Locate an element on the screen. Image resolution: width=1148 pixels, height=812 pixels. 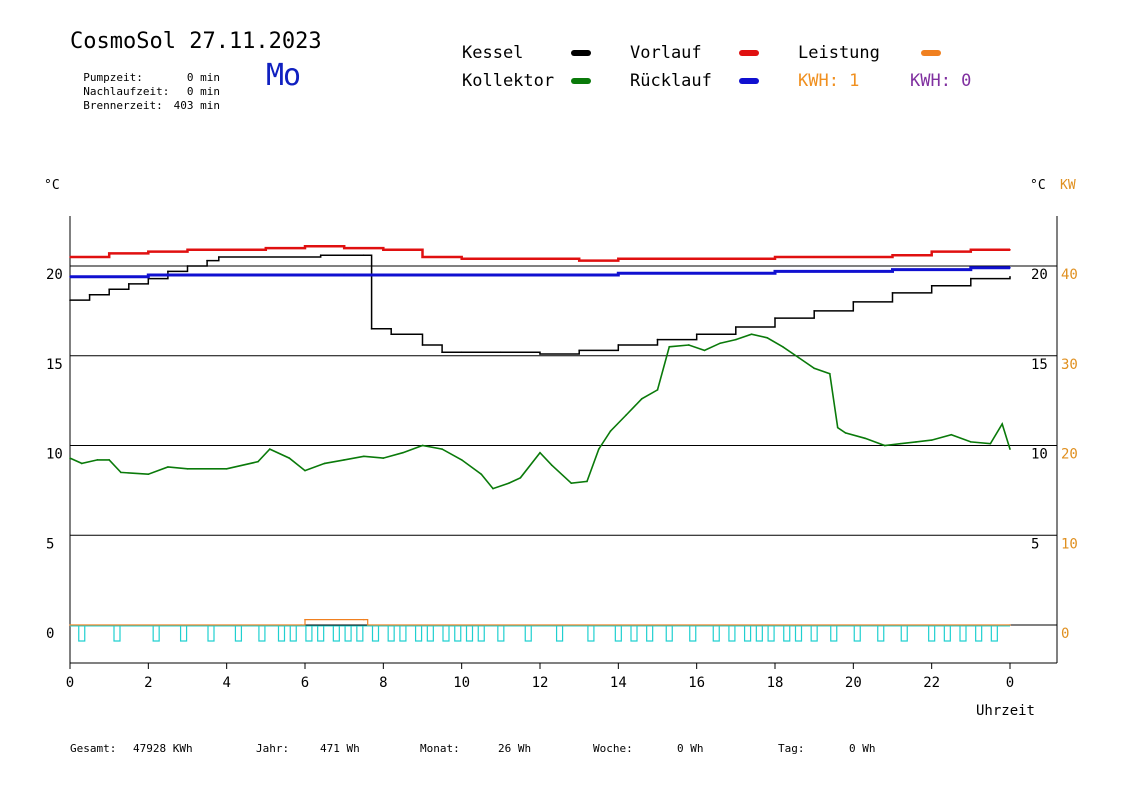
series-ruecklauf-line is located at coordinates (540, 272).